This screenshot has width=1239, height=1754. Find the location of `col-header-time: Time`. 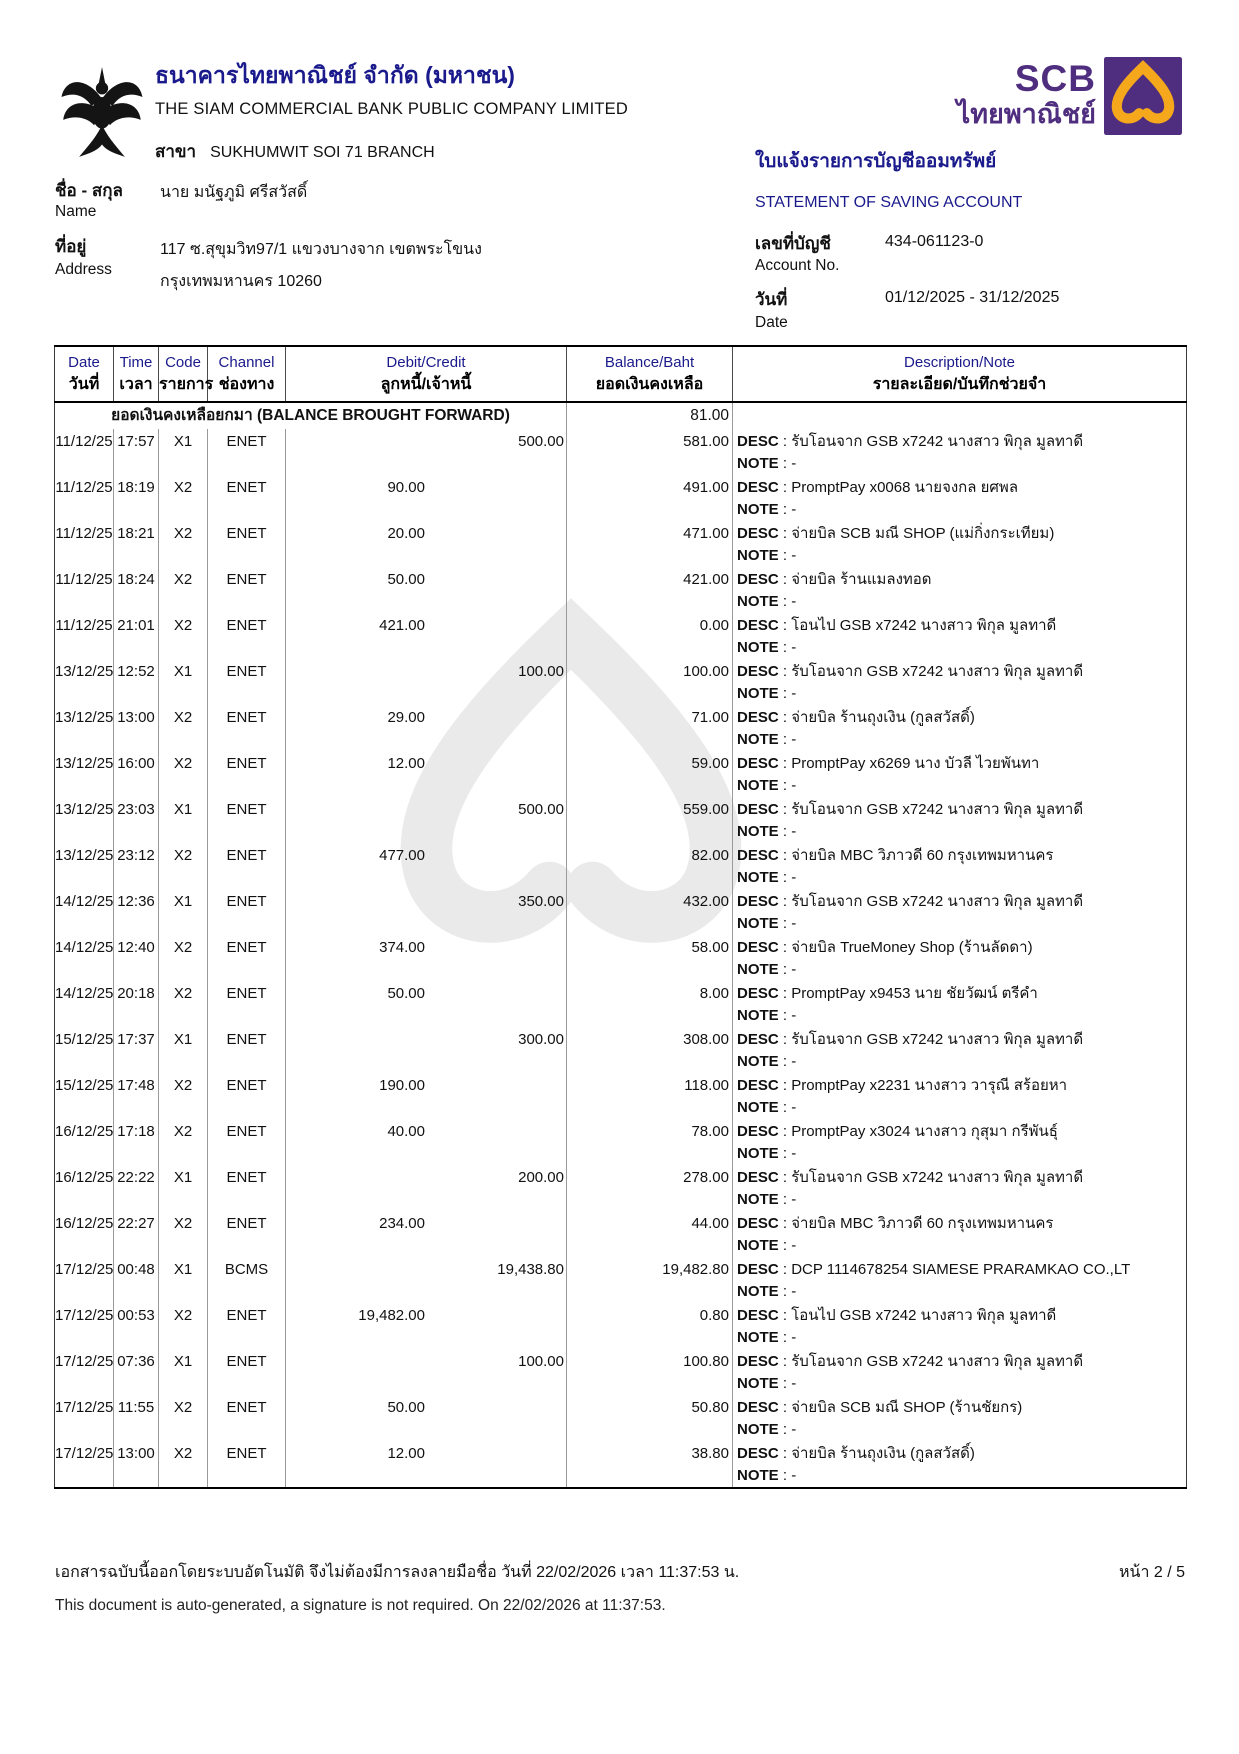

col-header-time: Time is located at coordinates (136, 359).